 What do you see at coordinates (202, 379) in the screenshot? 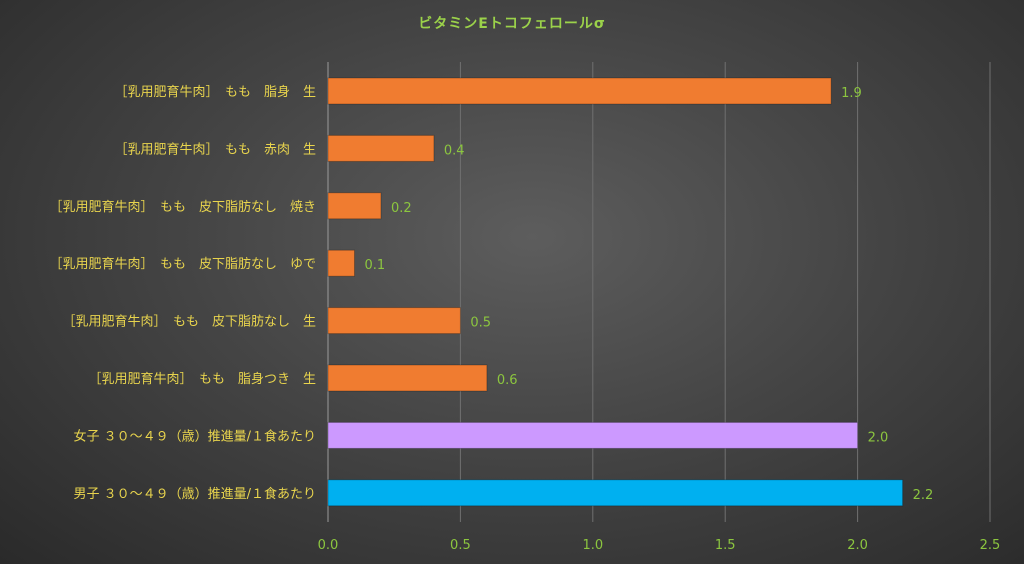
I see `category-label: ［乳用肥育牛肉］ もも 脂身つき 生` at bounding box center [202, 379].